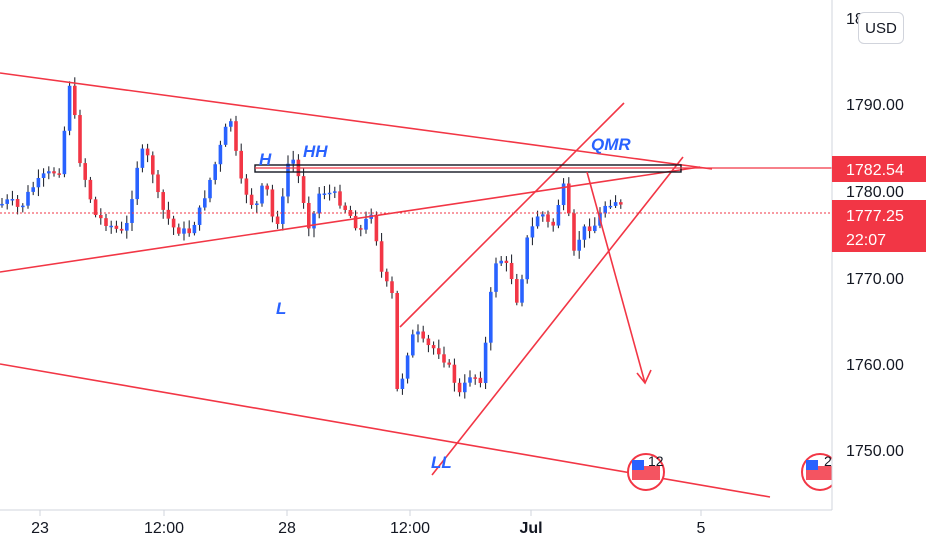  I want to click on rising-channel-upper-line, so click(512, 215).